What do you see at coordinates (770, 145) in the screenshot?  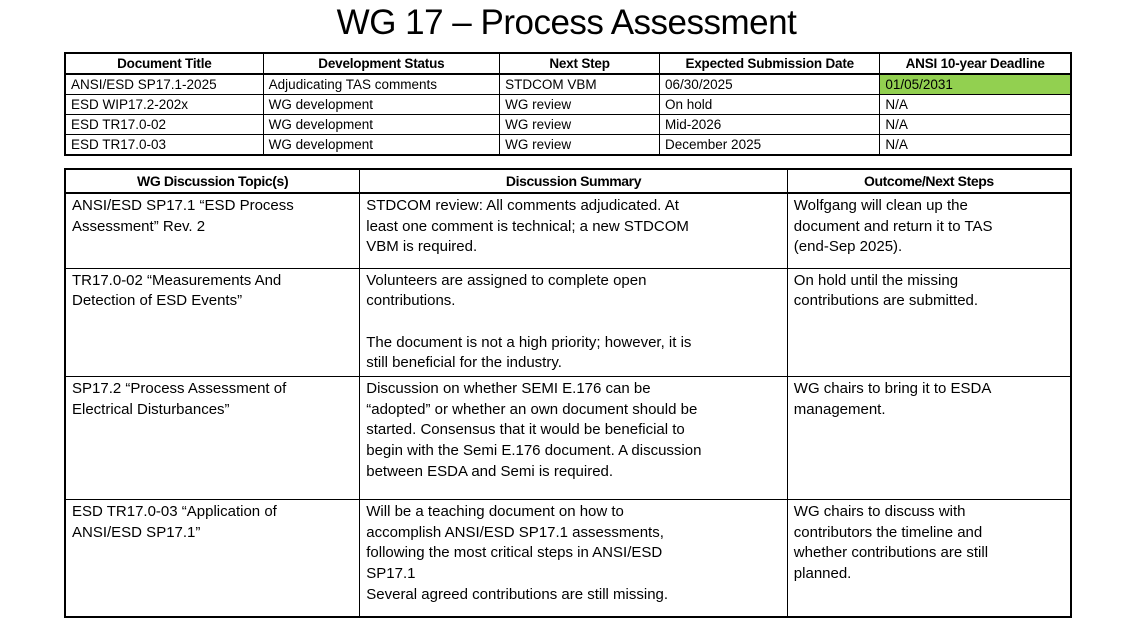 I see `status-cell: December 2025` at bounding box center [770, 145].